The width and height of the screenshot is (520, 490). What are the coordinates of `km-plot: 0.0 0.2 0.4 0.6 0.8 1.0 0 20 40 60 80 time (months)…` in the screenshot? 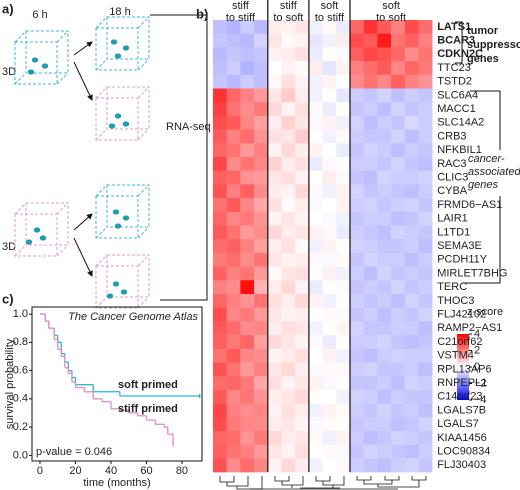 It's located at (103, 397).